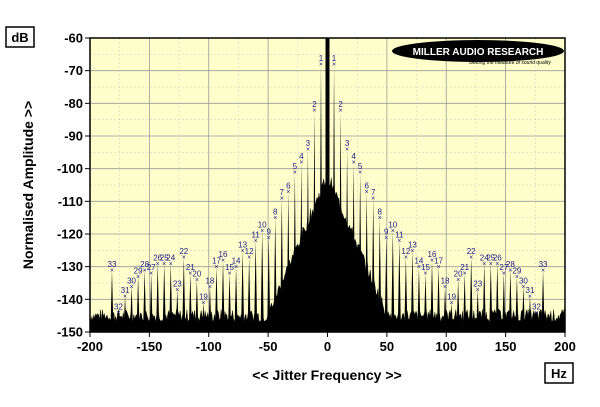 This screenshot has height=407, width=600. I want to click on sideband-label: 1, so click(321, 58).